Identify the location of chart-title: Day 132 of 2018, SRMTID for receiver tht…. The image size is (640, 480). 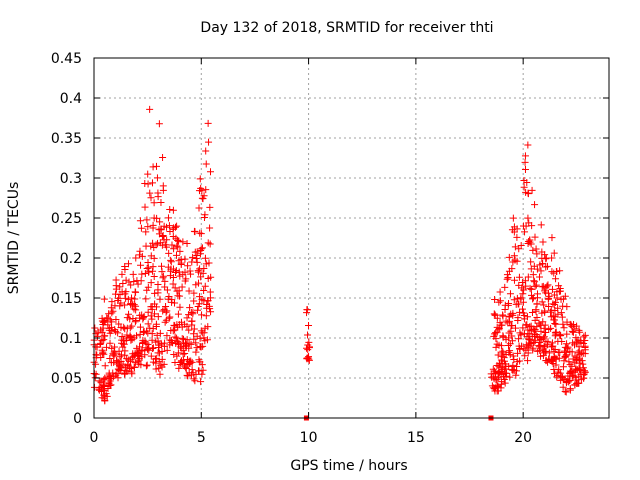
(346, 28).